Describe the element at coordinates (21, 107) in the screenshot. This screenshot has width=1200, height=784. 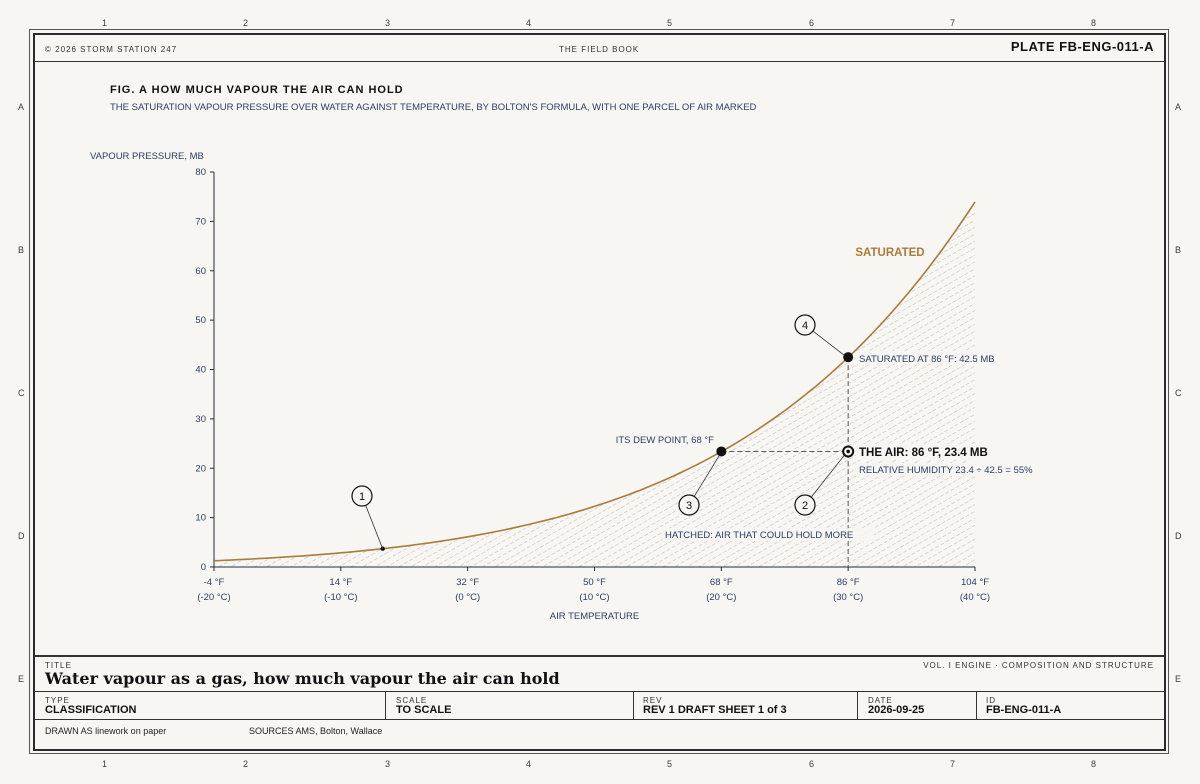
I see `grid-row-left: A` at that location.